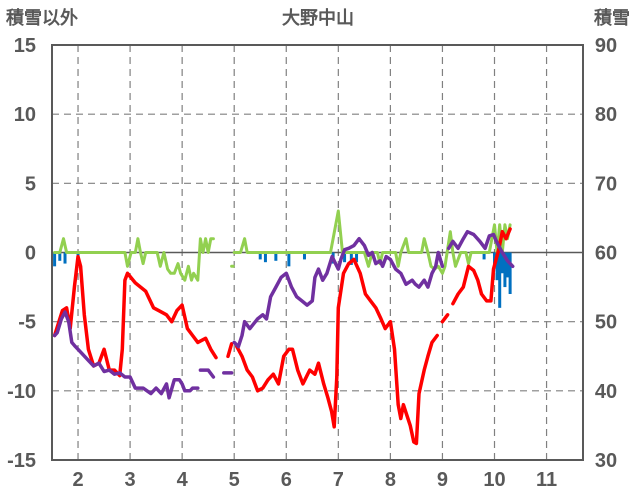 The width and height of the screenshot is (636, 501). Describe the element at coordinates (318, 17) in the screenshot. I see `chart-title: 大野中山` at that location.